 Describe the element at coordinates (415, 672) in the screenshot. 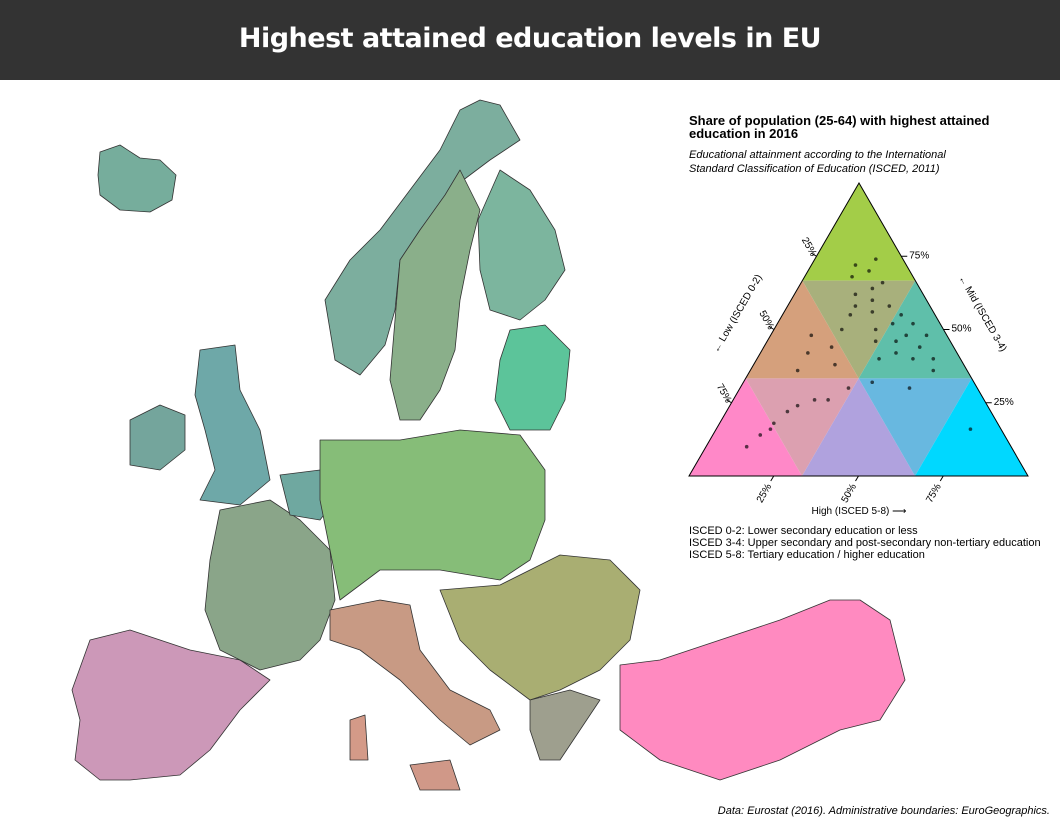

I see `region-italy` at that location.